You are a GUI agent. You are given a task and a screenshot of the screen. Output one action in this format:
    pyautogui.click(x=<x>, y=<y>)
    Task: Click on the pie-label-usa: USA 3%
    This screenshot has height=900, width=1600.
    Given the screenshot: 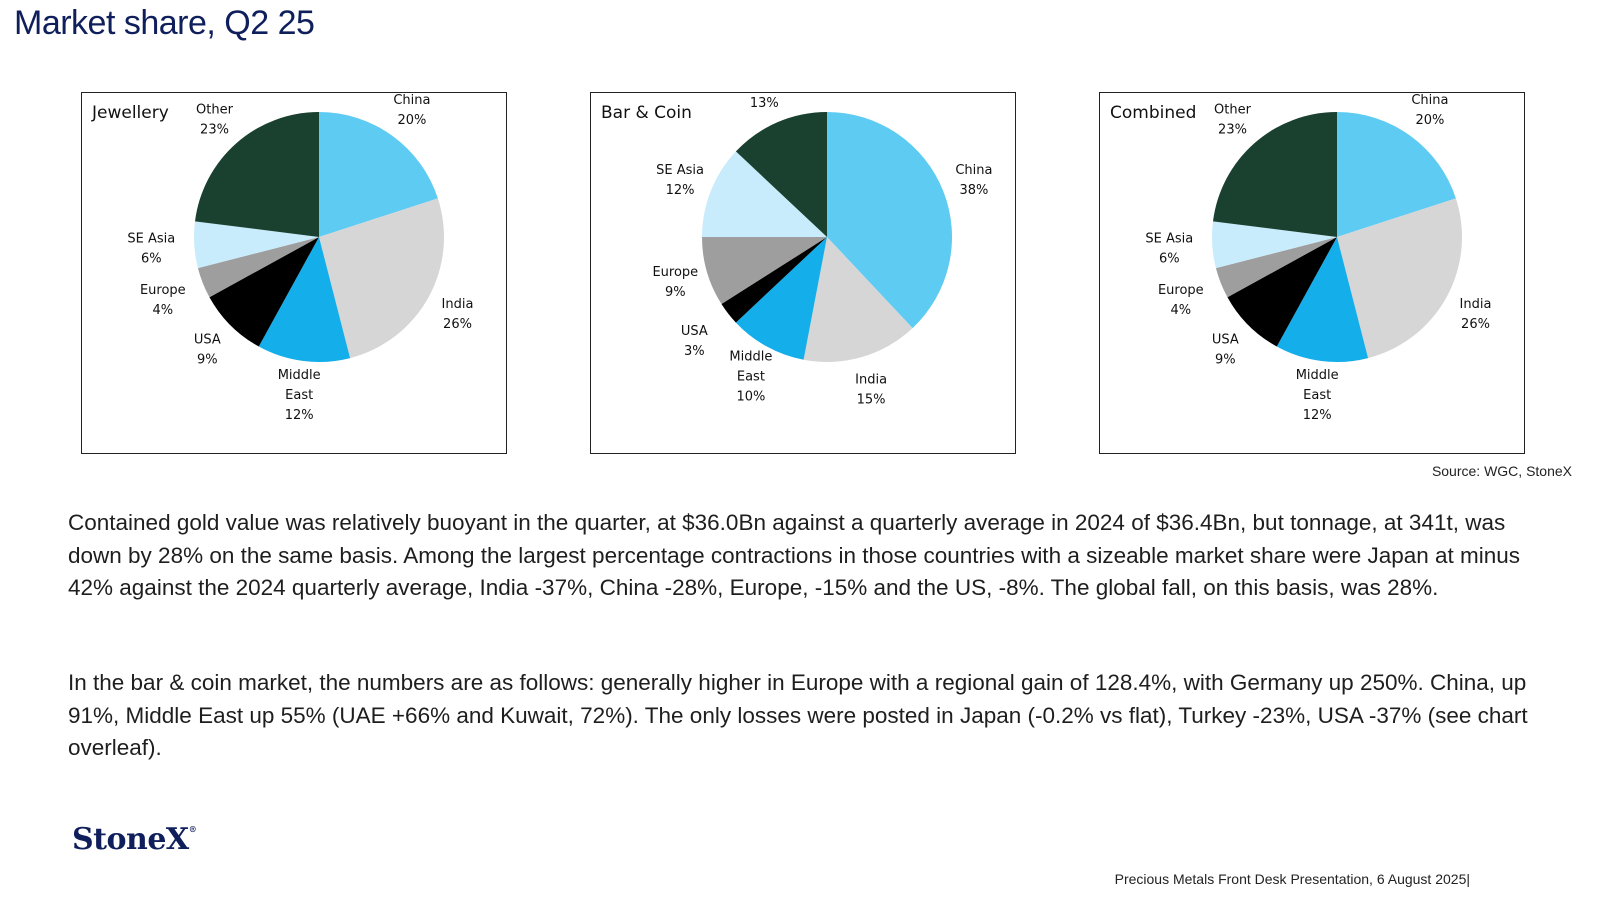 What is the action you would take?
    pyautogui.click(x=694, y=341)
    